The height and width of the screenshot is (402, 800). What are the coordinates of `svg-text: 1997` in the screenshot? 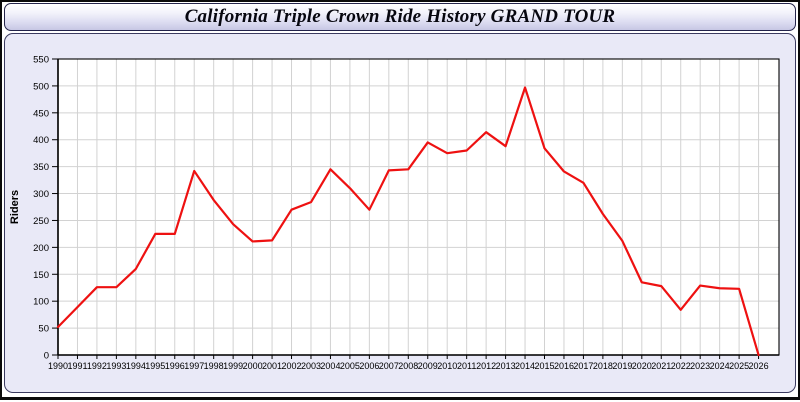 It's located at (194, 366).